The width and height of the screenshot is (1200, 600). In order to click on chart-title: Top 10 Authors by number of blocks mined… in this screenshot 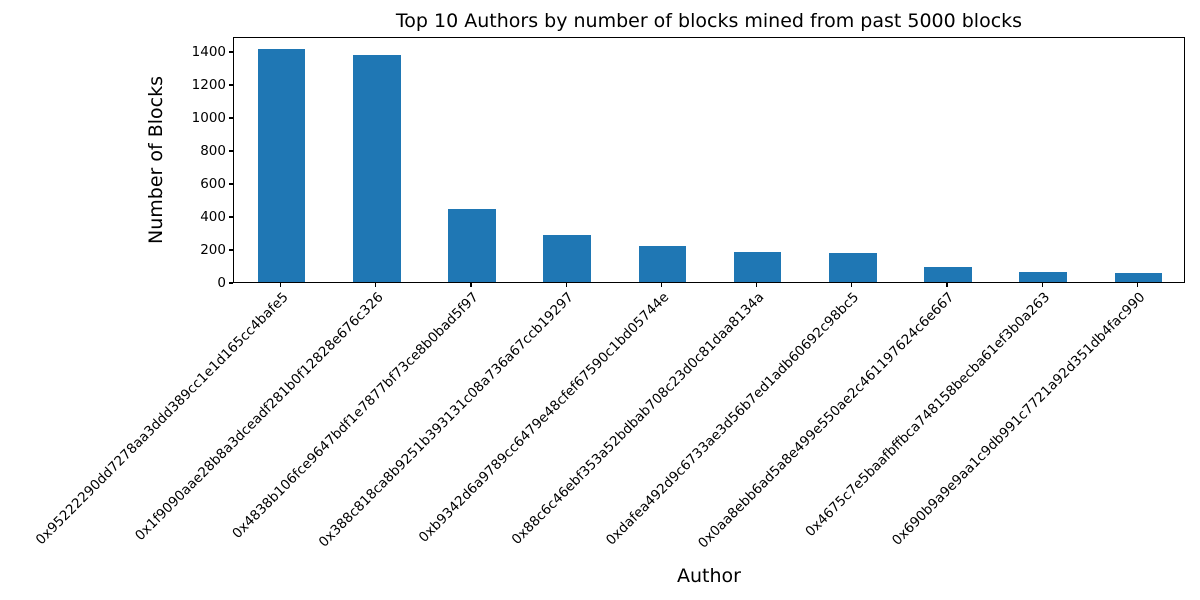, I will do `click(709, 21)`.